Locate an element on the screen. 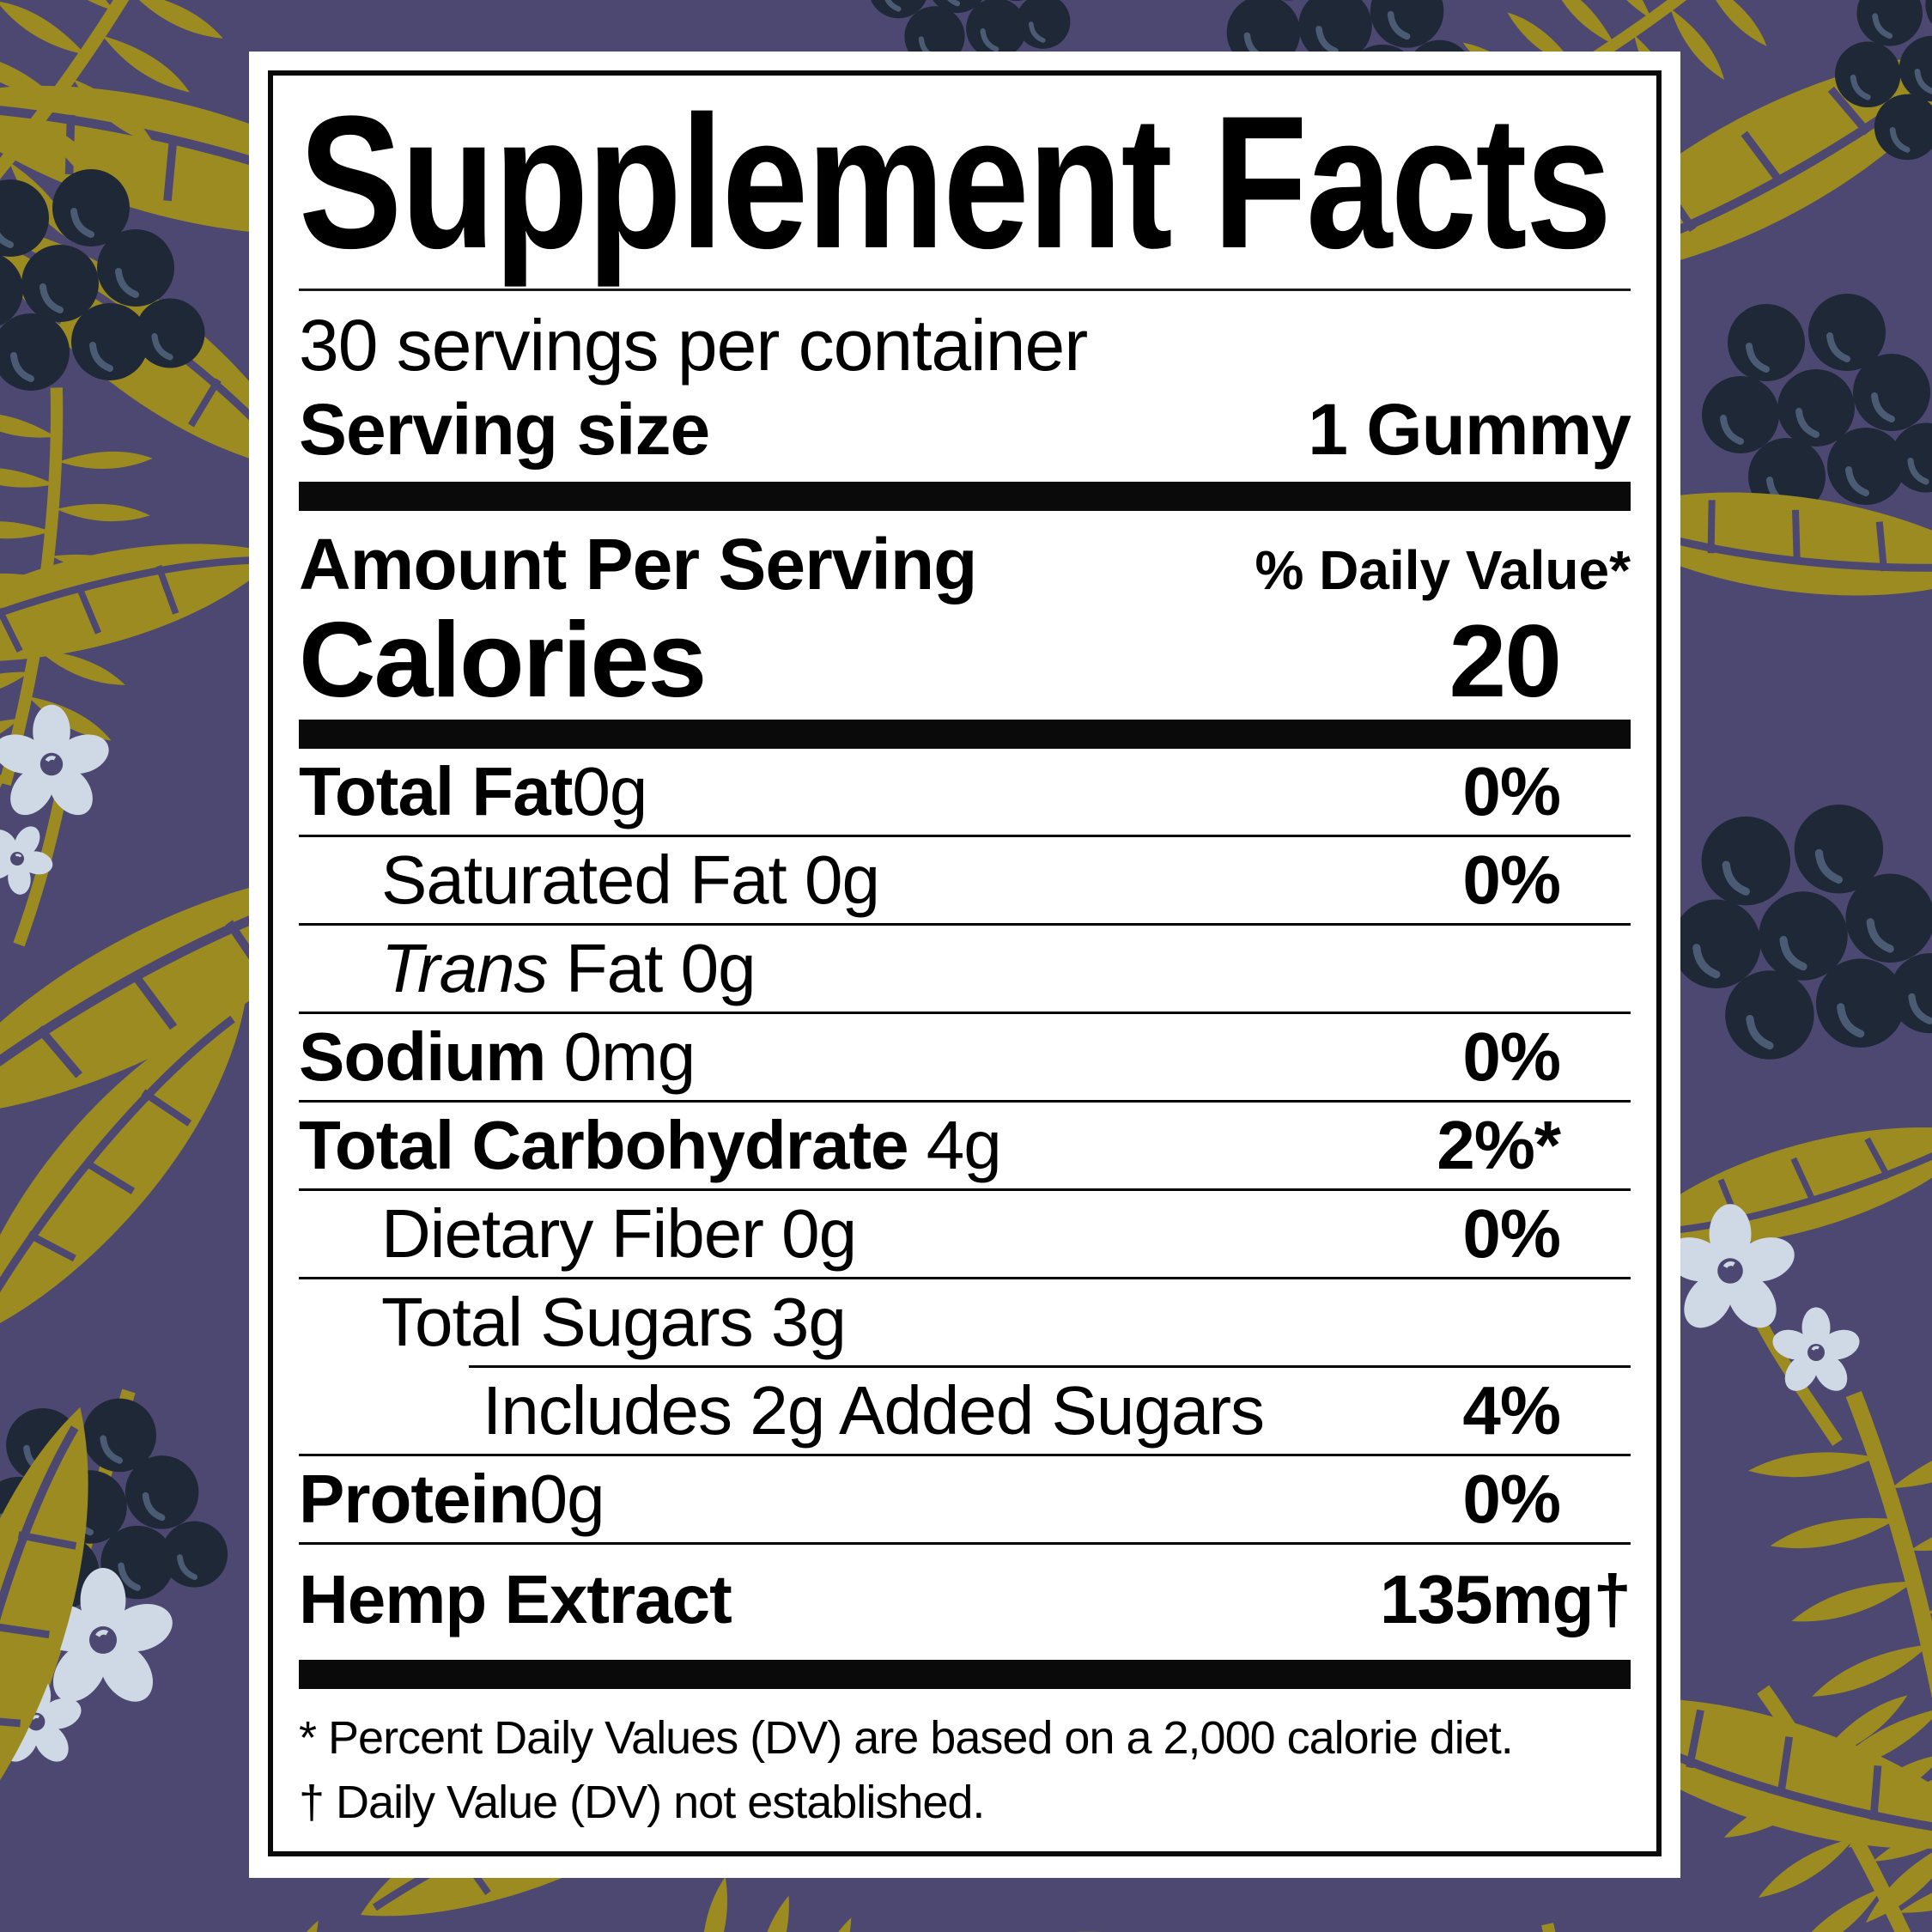  nutrient-name: Saturated Fat 0g is located at coordinates (589, 880).